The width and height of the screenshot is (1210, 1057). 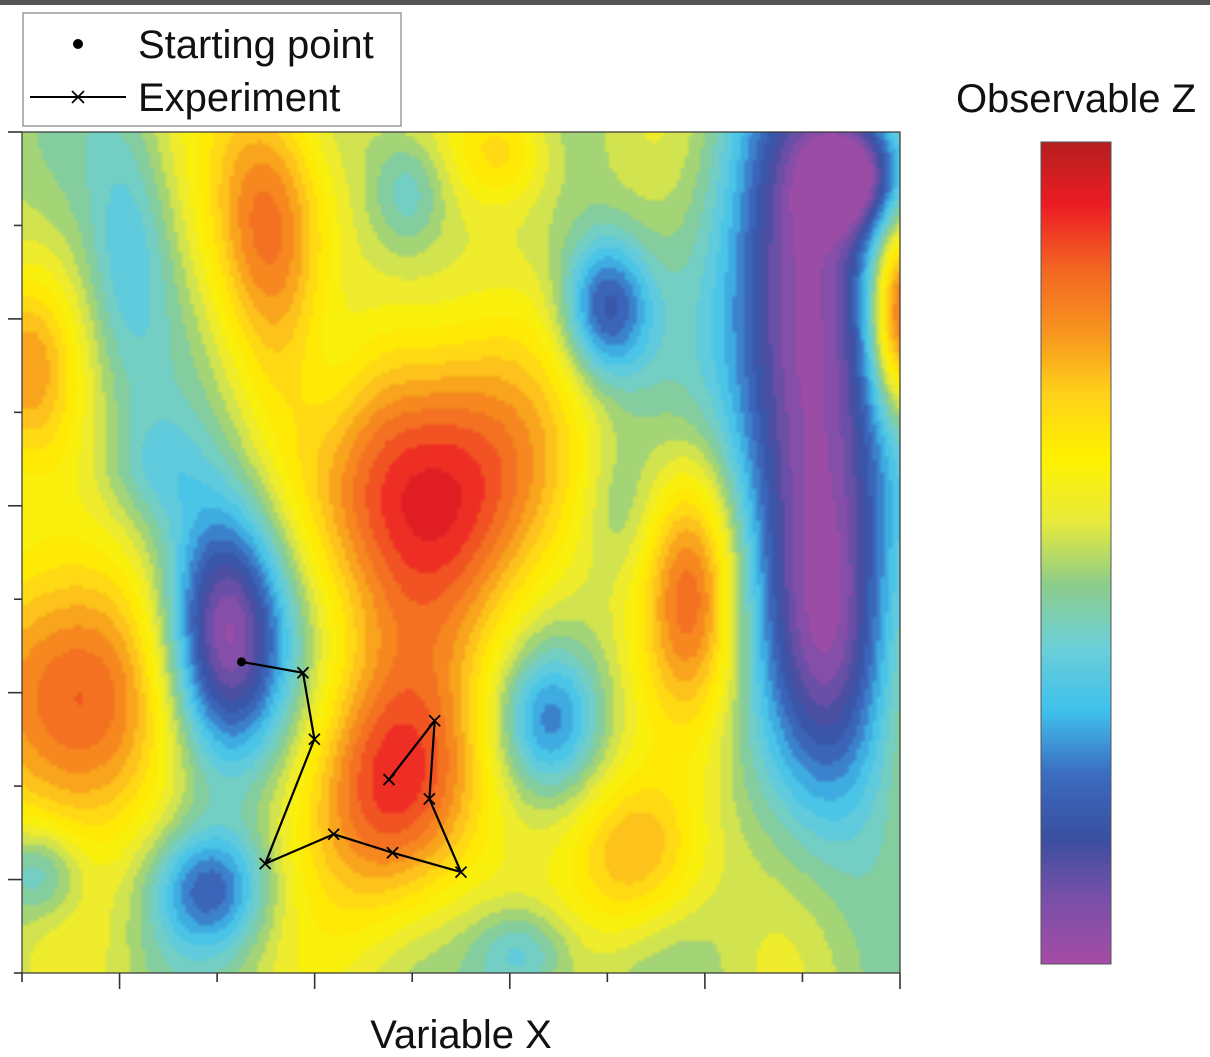 I want to click on y-axis-ticks, so click(x=15, y=552).